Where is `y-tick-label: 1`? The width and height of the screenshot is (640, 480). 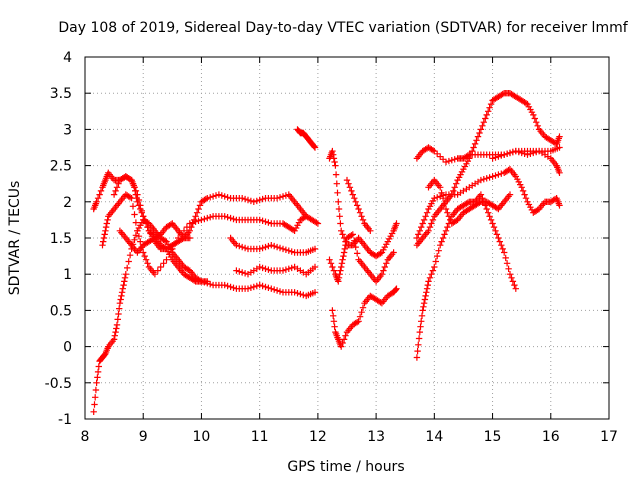
y-tick-label: 1 is located at coordinates (67, 275).